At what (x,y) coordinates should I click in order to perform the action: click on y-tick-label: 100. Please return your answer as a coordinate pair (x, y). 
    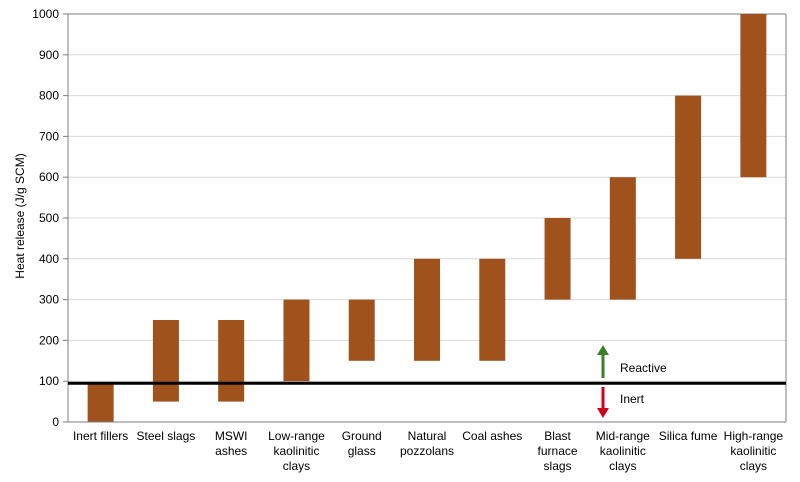
    Looking at the image, I should click on (49, 381).